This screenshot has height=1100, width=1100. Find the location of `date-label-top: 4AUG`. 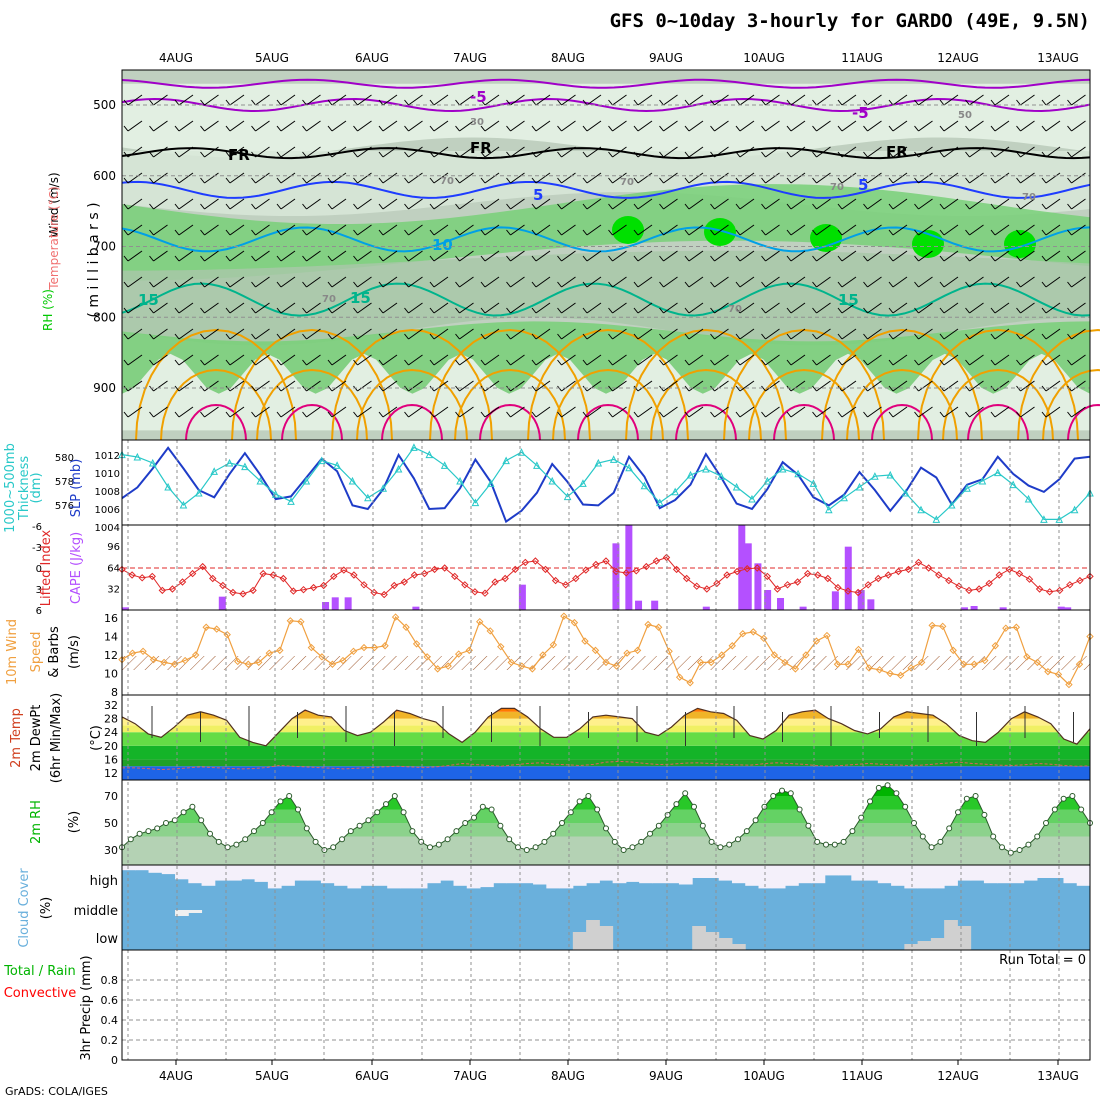

date-label-top: 4AUG is located at coordinates (176, 58).